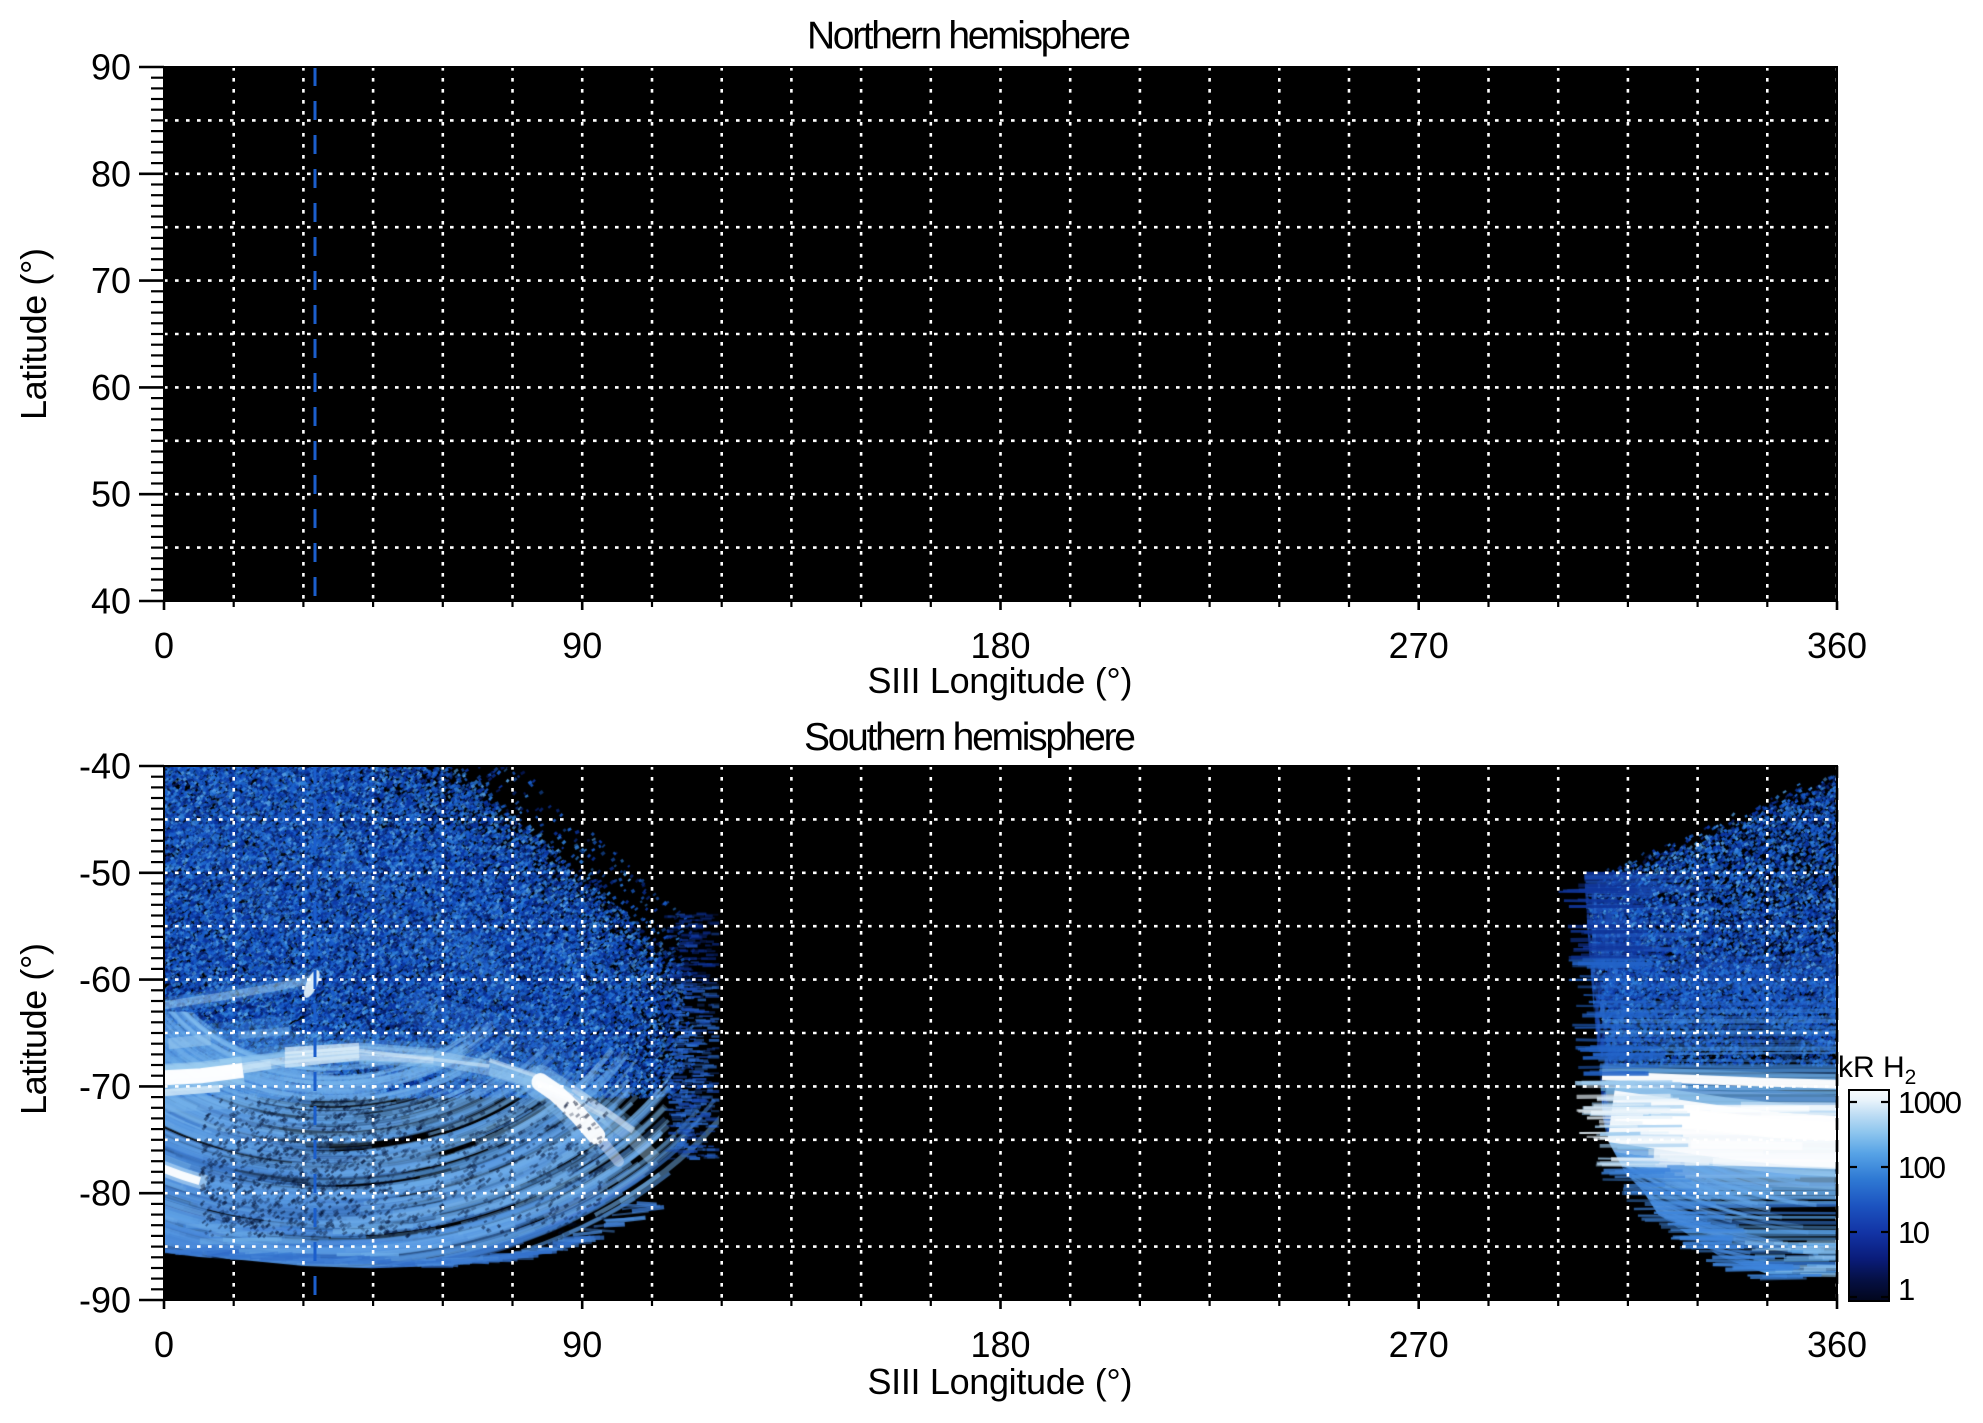 The height and width of the screenshot is (1423, 1983). Describe the element at coordinates (105, 1193) in the screenshot. I see `svg-text: -80` at that location.